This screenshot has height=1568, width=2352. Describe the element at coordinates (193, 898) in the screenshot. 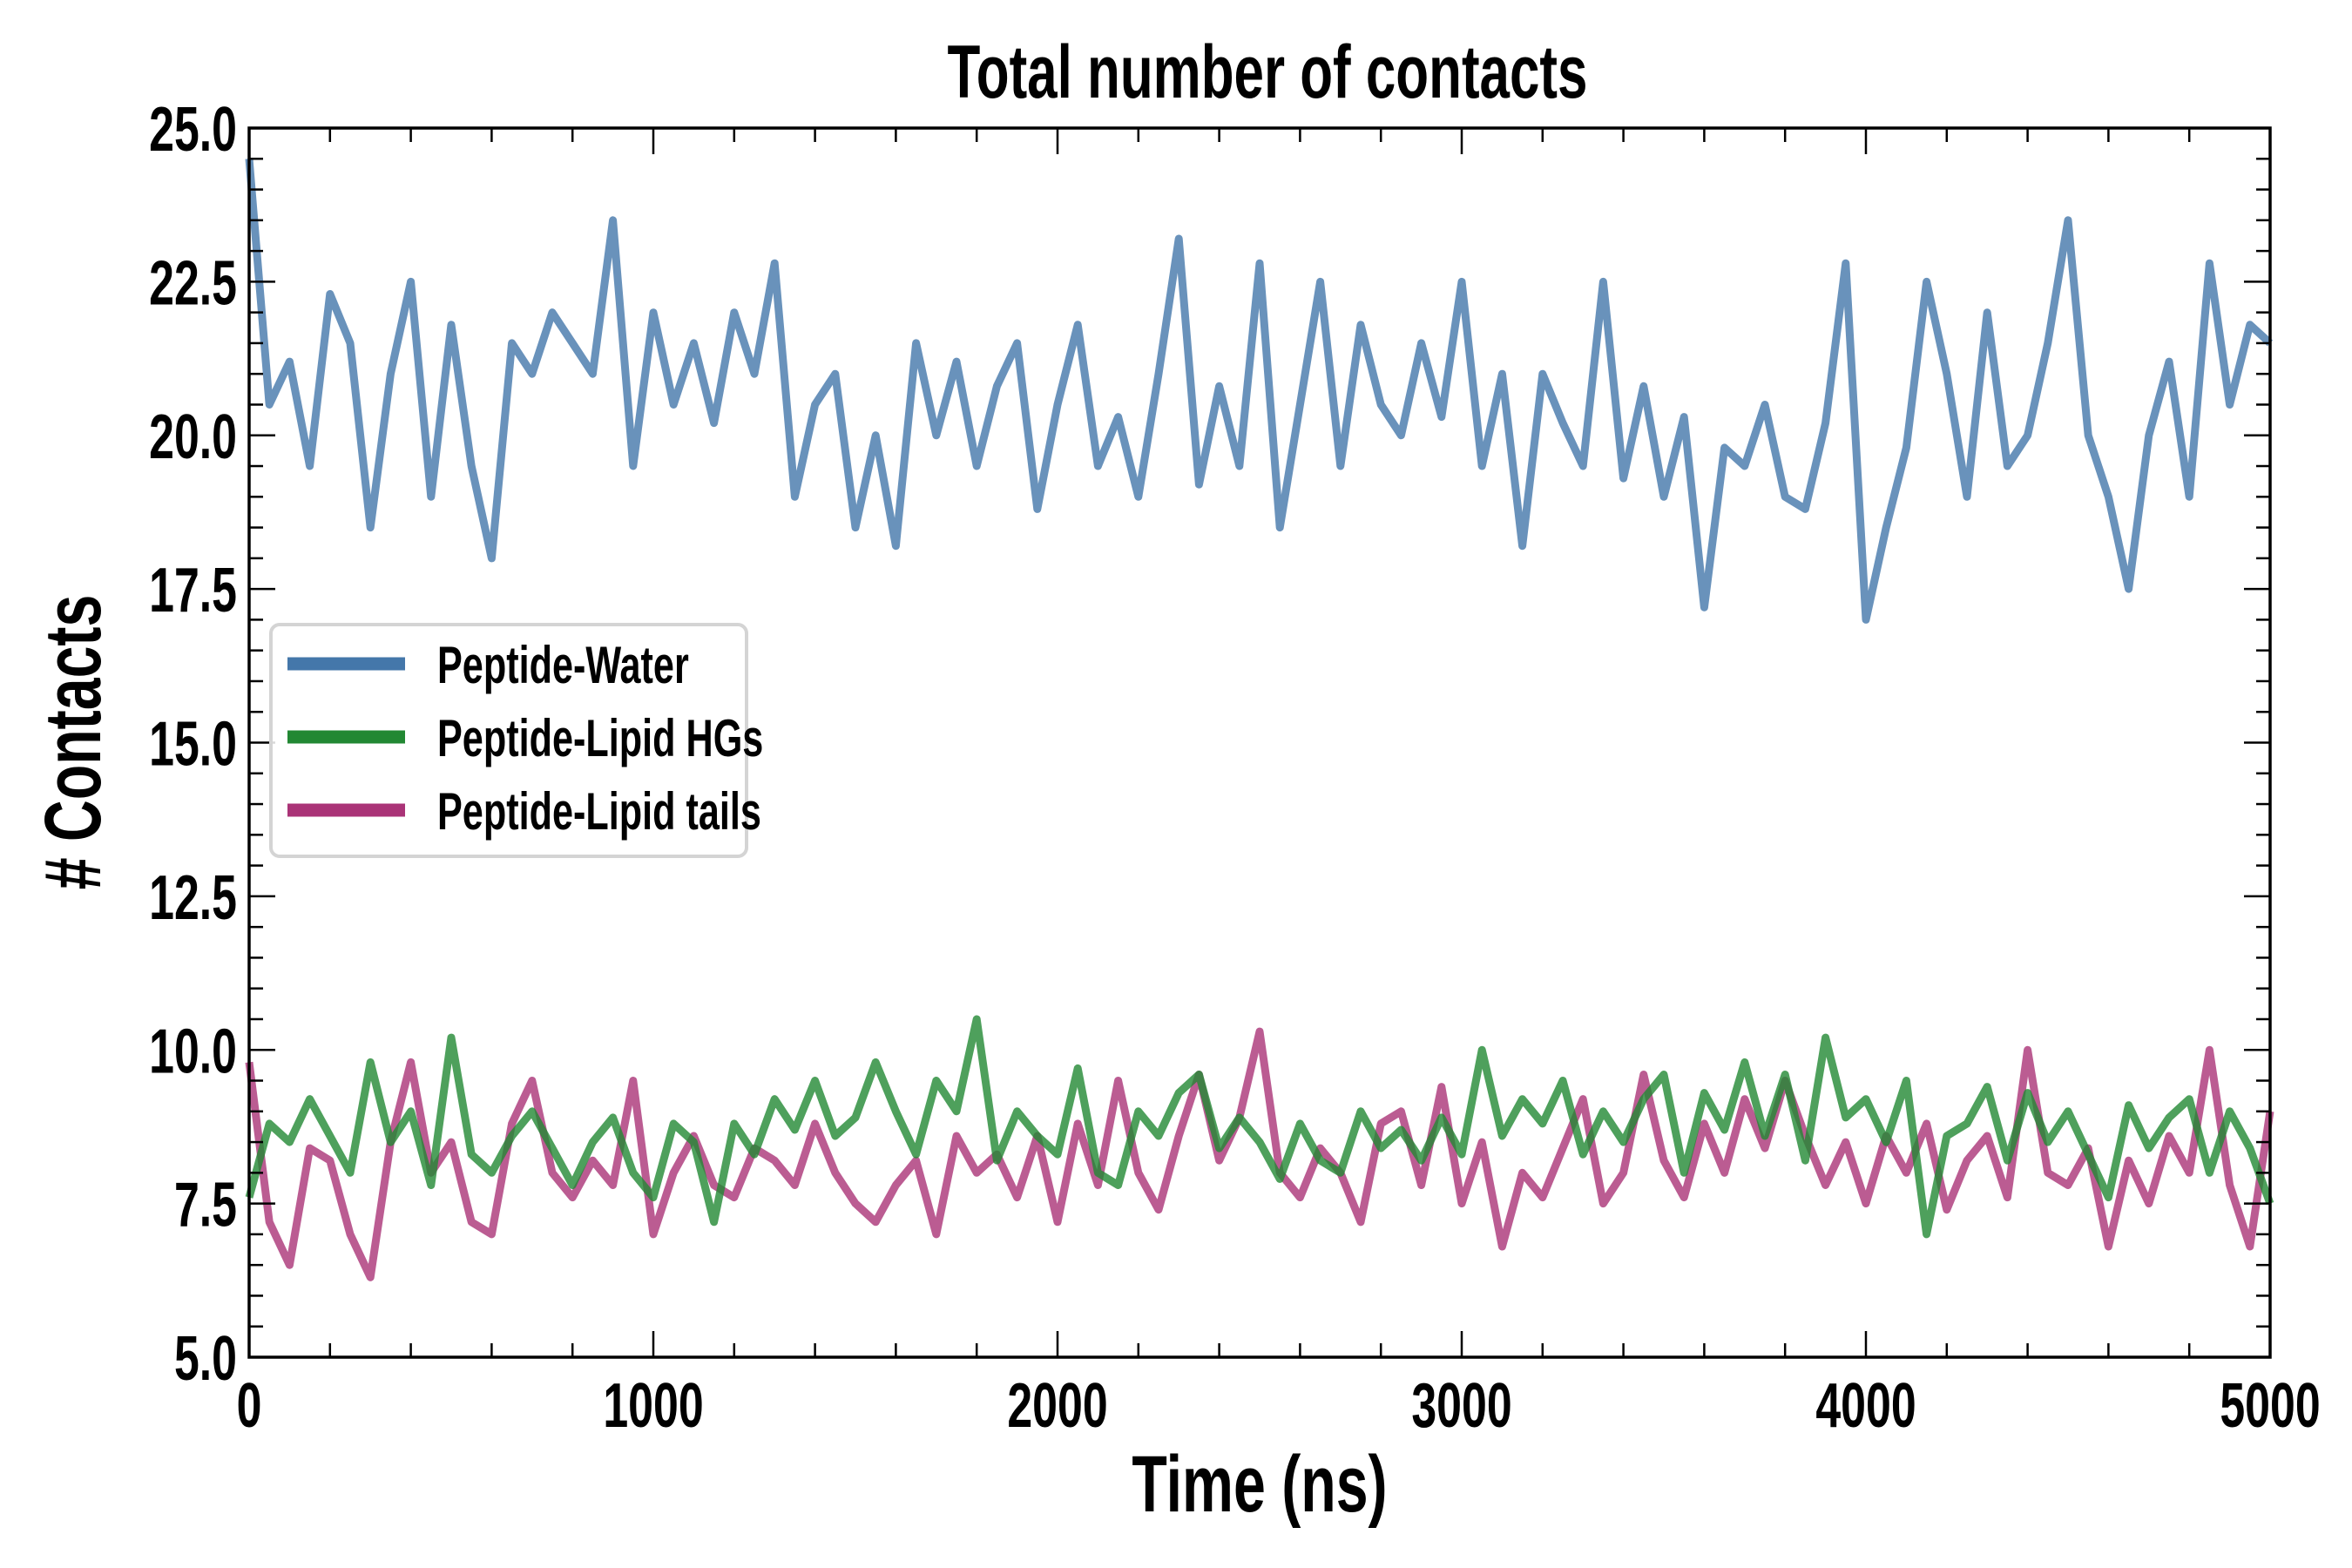

I see `y-tick-label: 12.5` at that location.